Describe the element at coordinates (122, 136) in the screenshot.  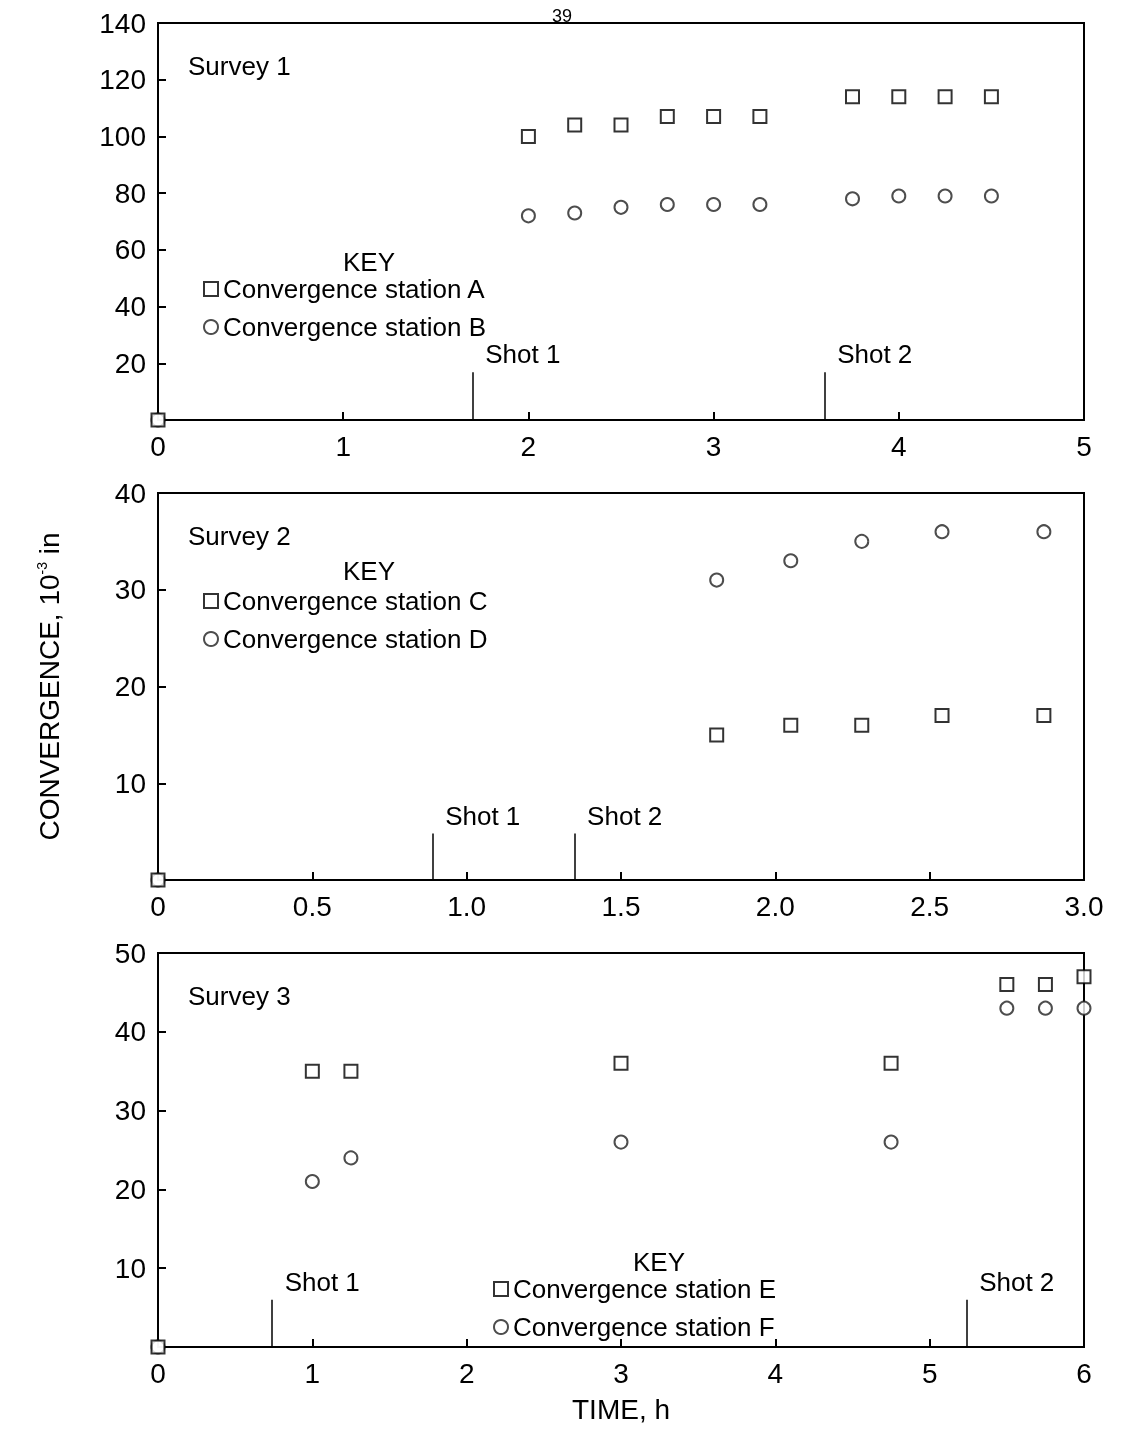
I see `y-tick-label: 100` at that location.